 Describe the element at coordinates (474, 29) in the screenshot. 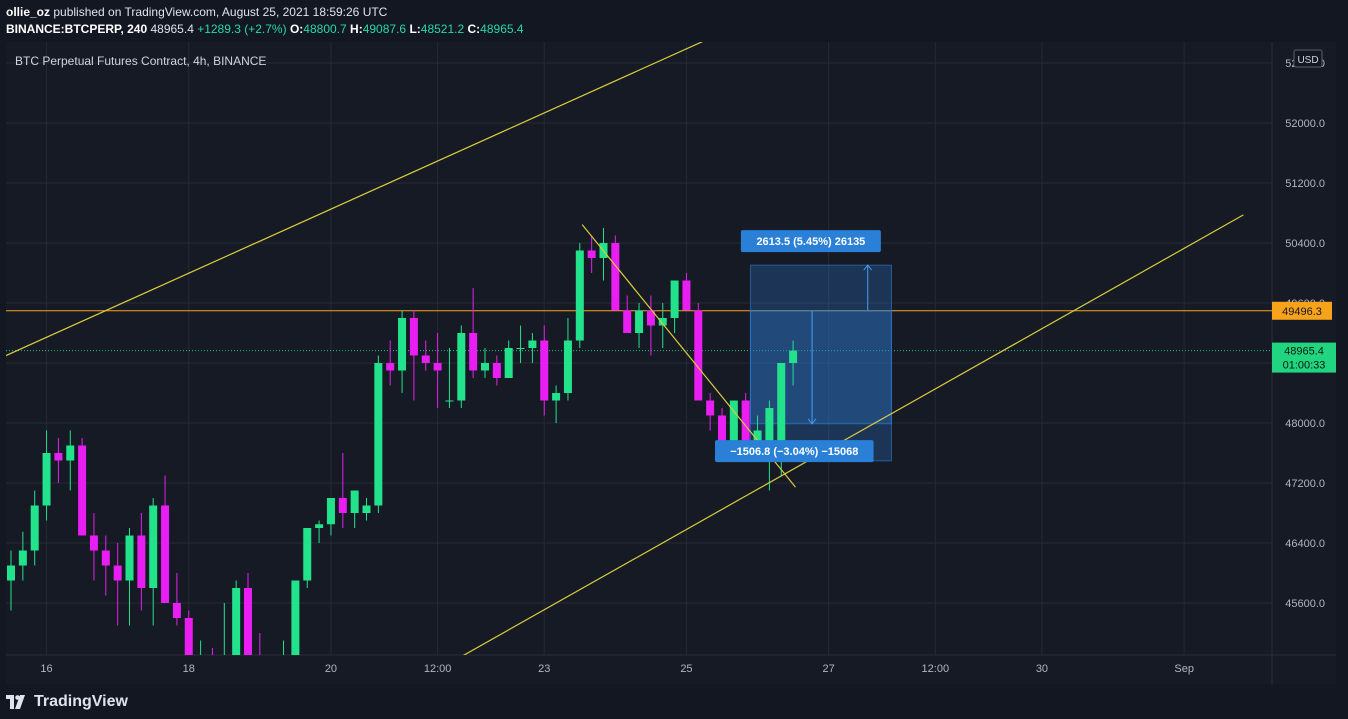

I see `close-label: C:` at that location.